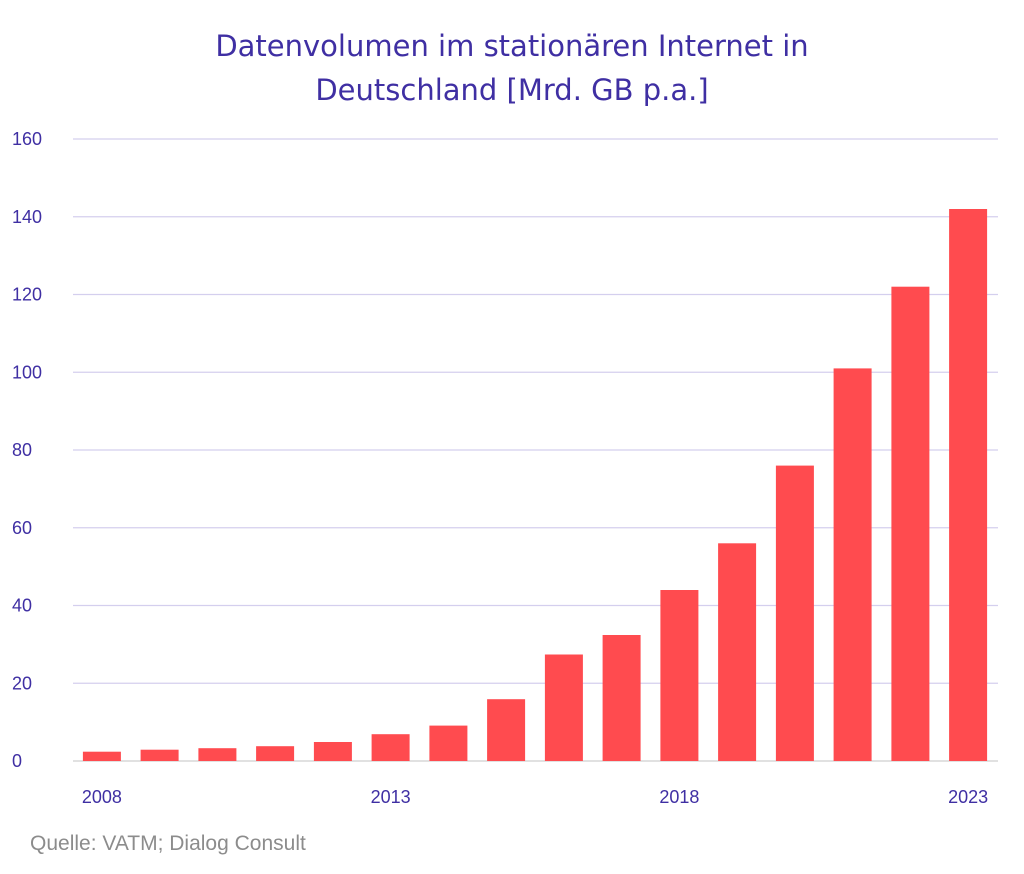 This screenshot has width=1024, height=874. What do you see at coordinates (621, 698) in the screenshot?
I see `bar-2017` at bounding box center [621, 698].